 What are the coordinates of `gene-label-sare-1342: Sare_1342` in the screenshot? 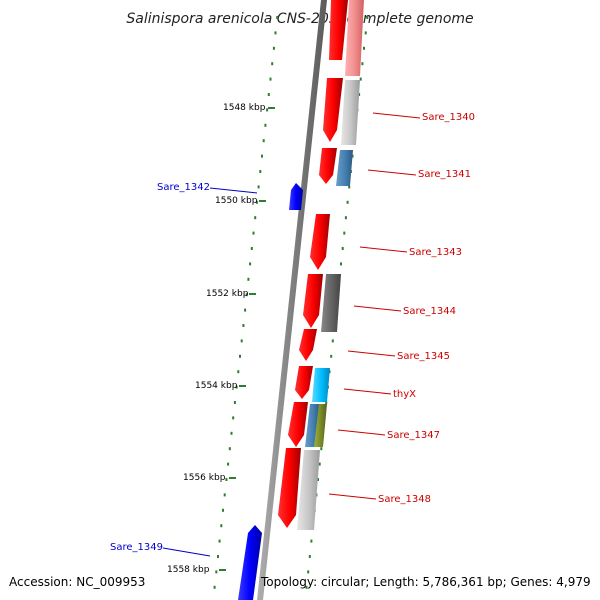 It's located at (183, 187).